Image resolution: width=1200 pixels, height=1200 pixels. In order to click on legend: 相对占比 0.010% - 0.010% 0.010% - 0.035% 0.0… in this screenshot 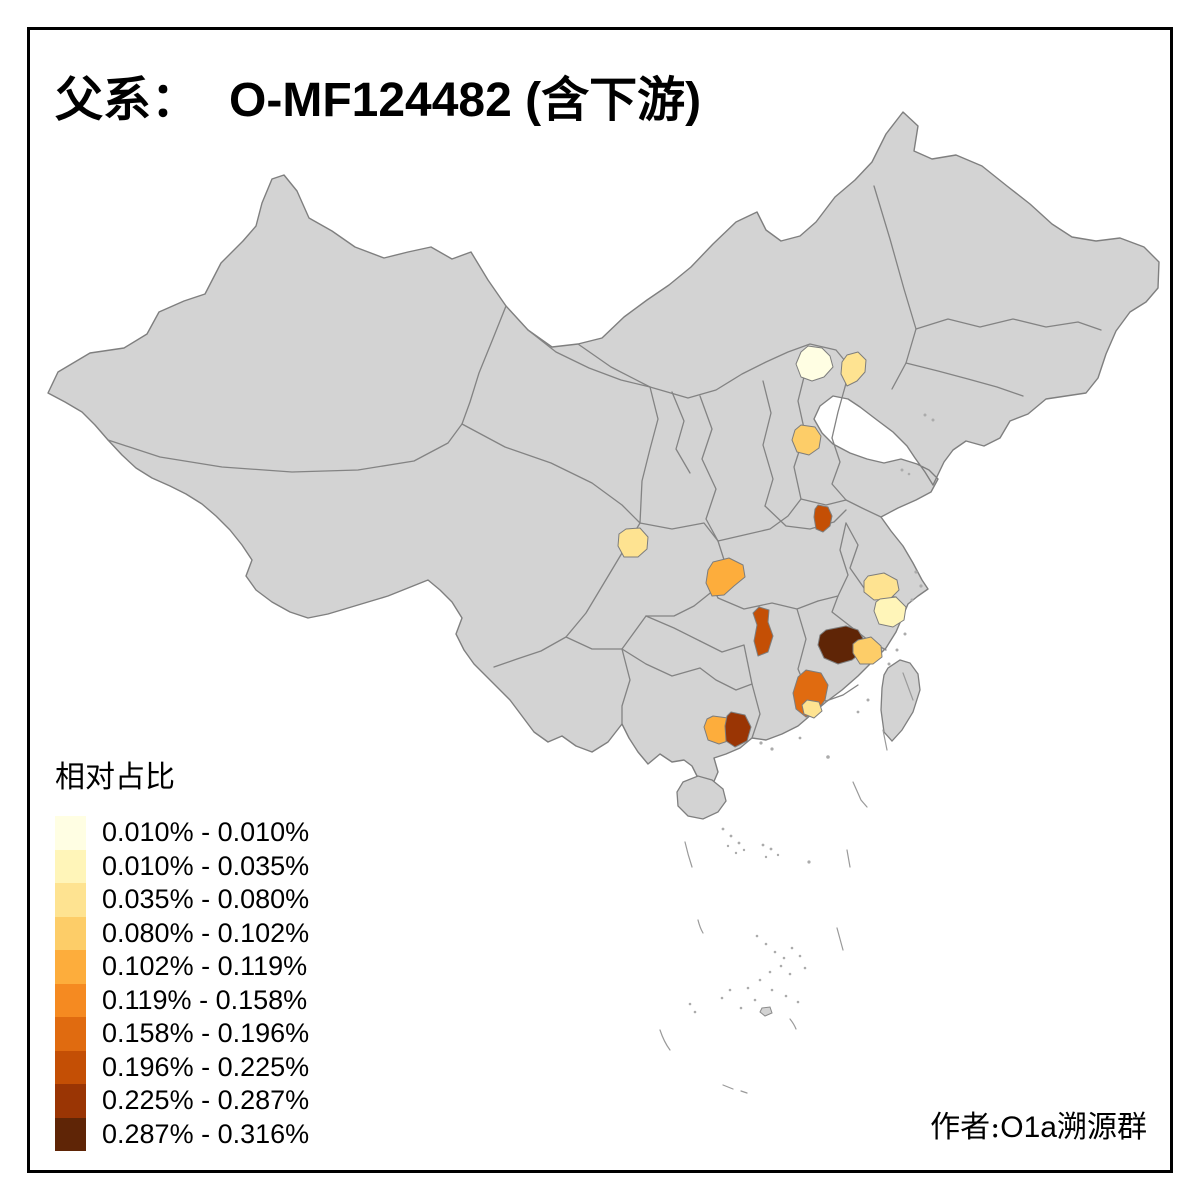, I will do `click(182, 951)`.